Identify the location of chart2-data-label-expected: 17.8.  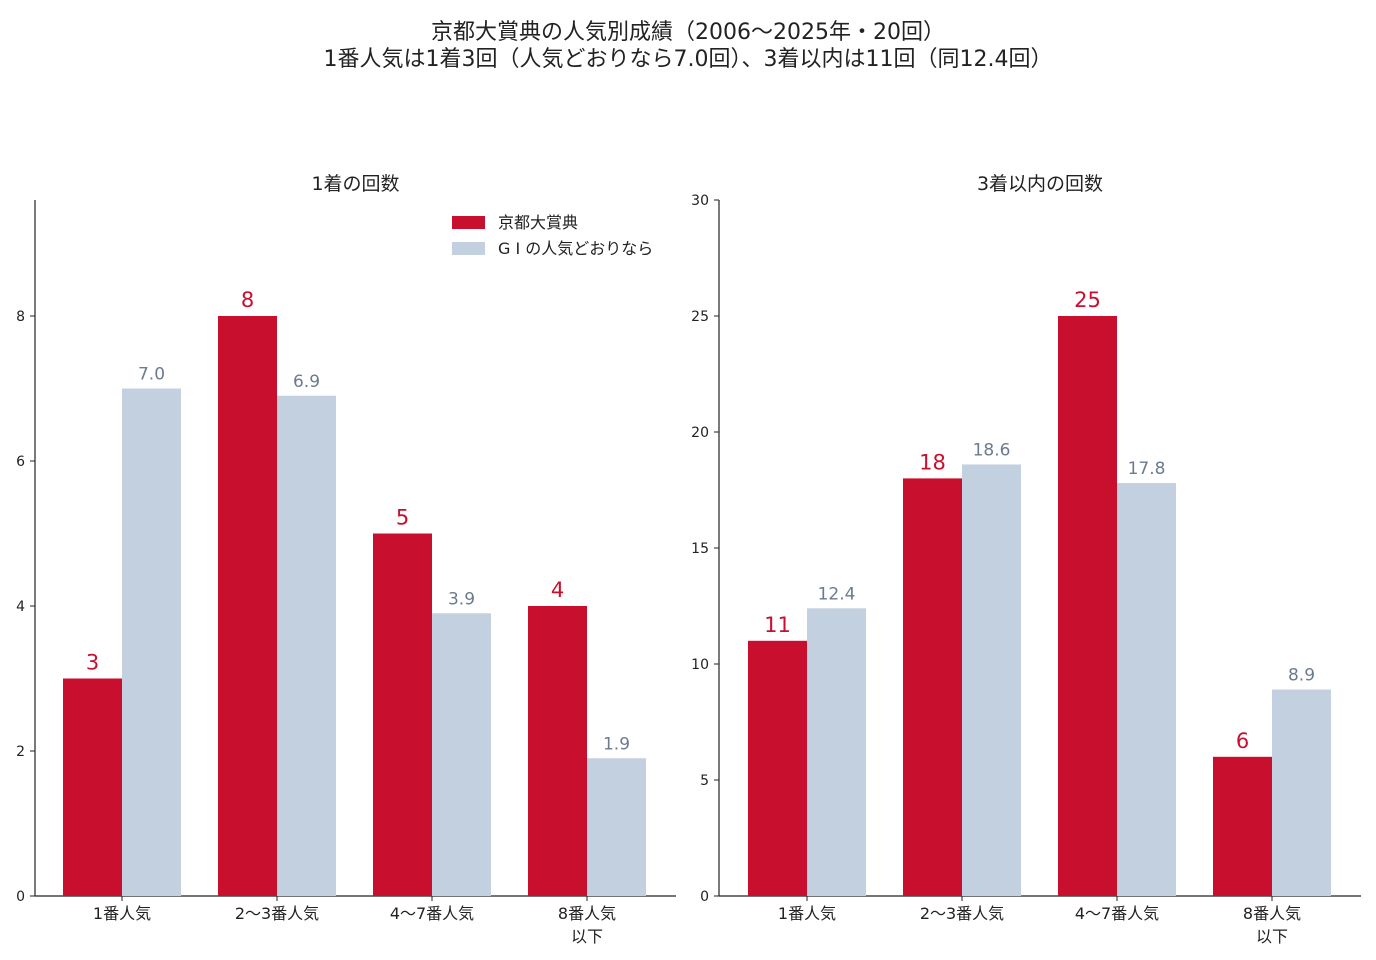
(1147, 469).